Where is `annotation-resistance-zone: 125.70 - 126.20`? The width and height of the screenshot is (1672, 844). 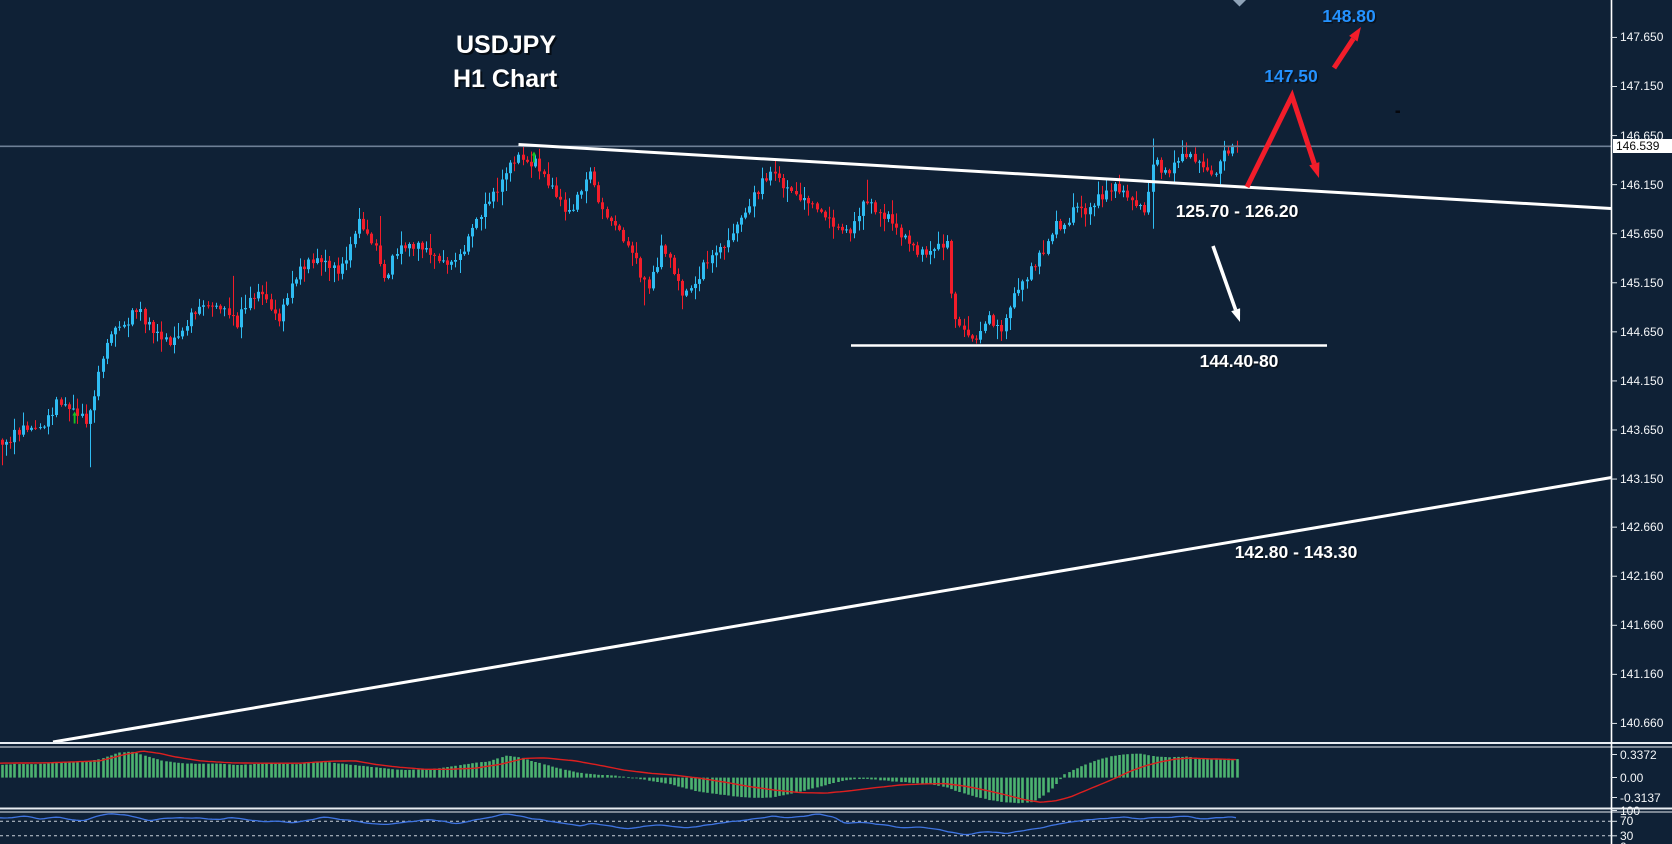 annotation-resistance-zone: 125.70 - 126.20 is located at coordinates (1237, 211).